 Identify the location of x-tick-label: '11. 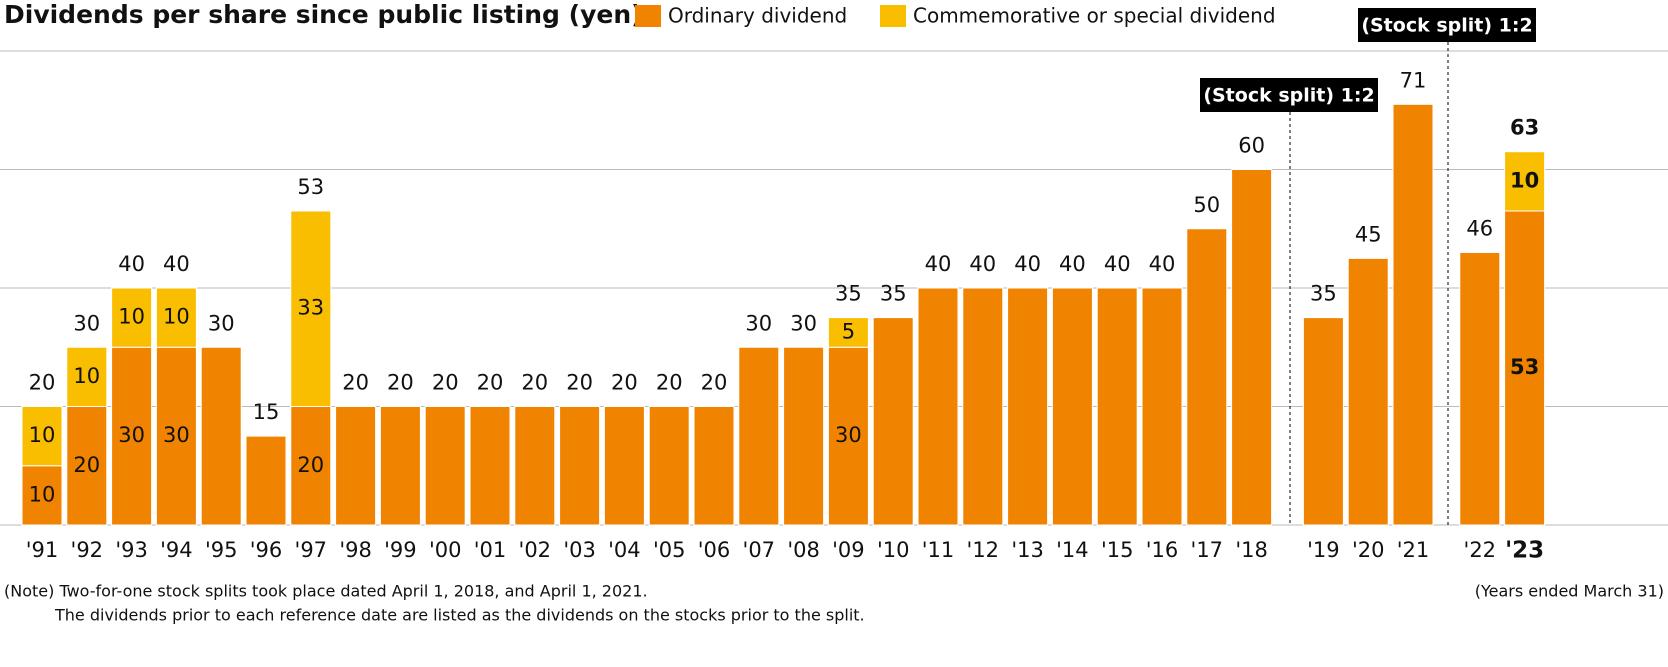
(938, 550).